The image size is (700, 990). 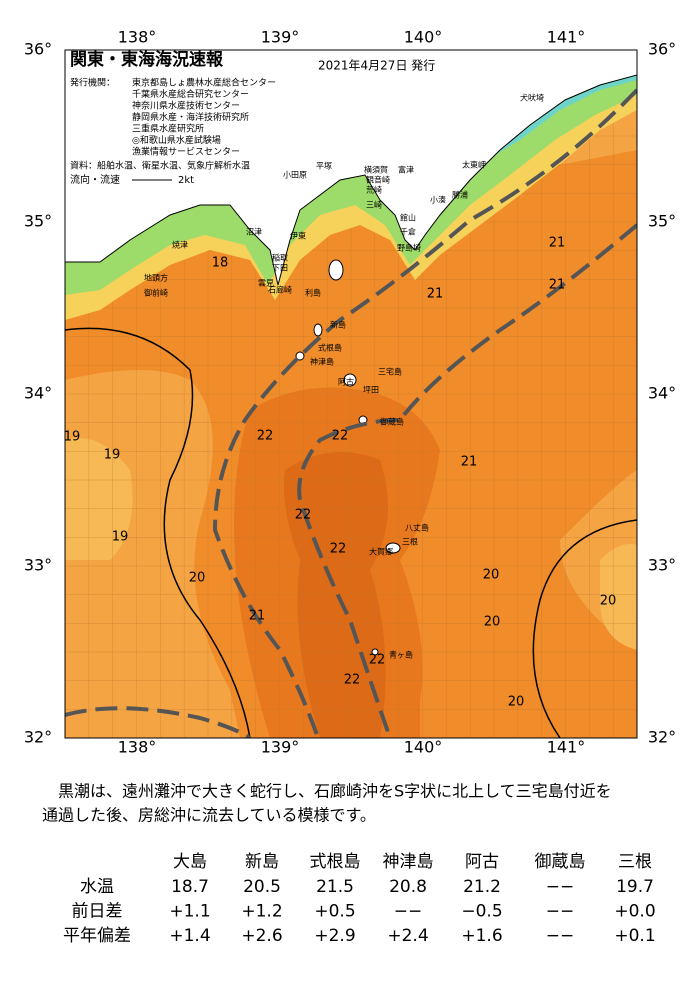 What do you see at coordinates (97, 936) in the screenshot?
I see `row-label: 平年偏差` at bounding box center [97, 936].